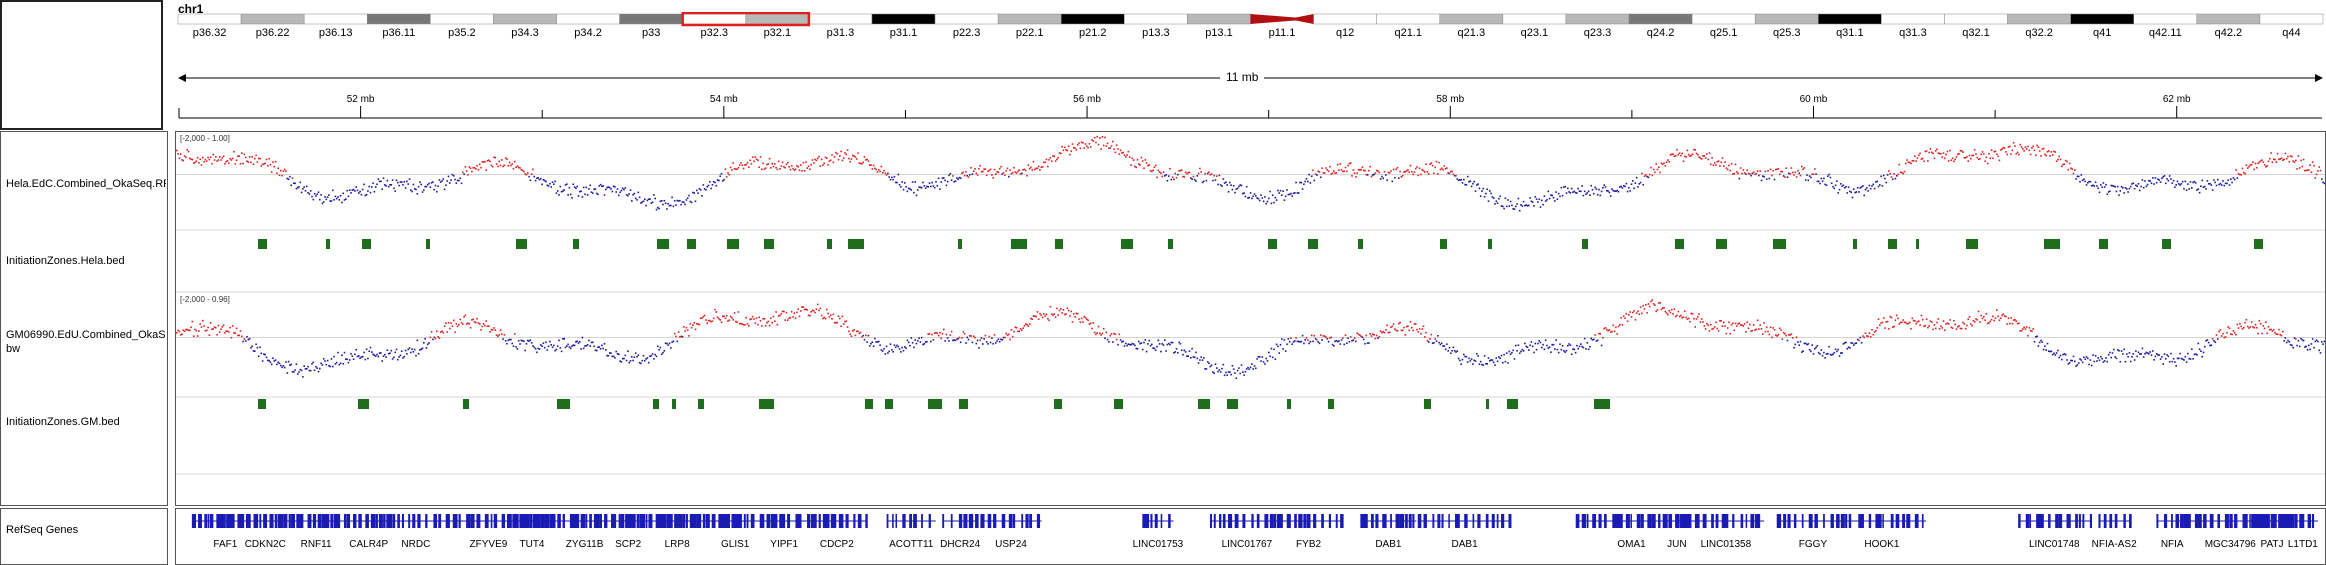  Describe the element at coordinates (63, 422) in the screenshot. I see `track-label-gm-iz: InitiationZones.GM.bed` at that location.